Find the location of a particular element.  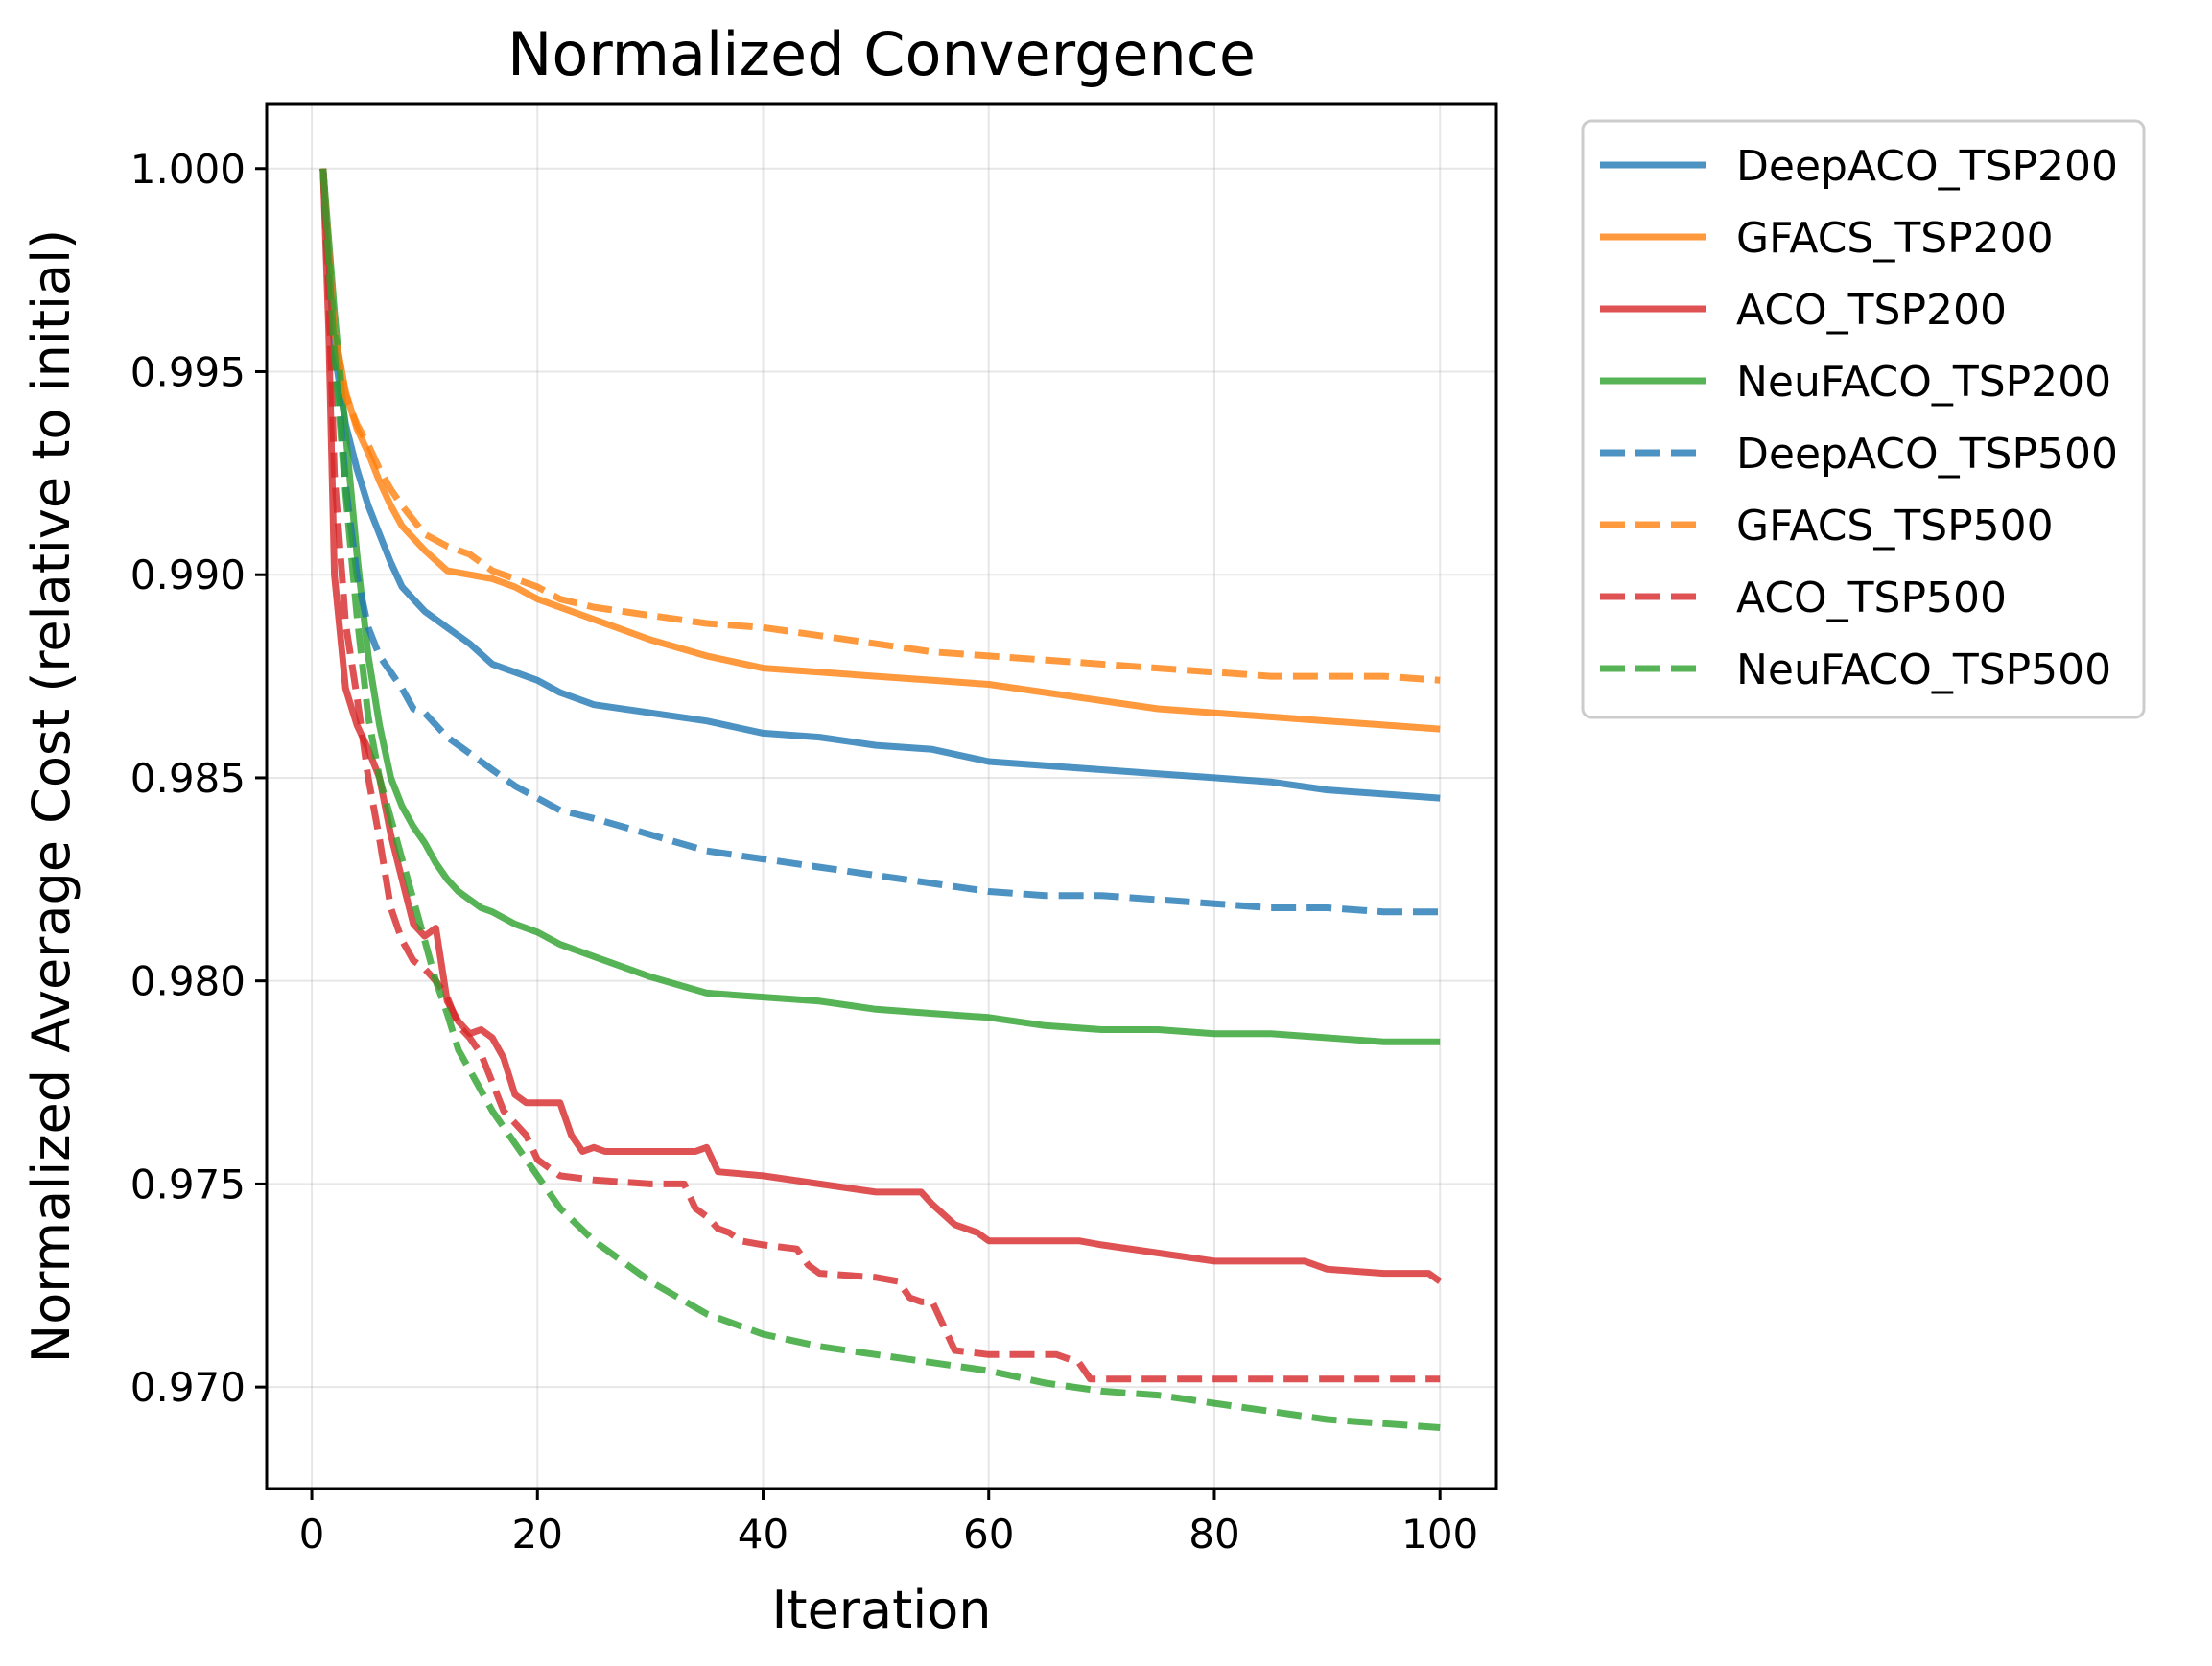

y-tick-label: 1.000 is located at coordinates (188, 169).